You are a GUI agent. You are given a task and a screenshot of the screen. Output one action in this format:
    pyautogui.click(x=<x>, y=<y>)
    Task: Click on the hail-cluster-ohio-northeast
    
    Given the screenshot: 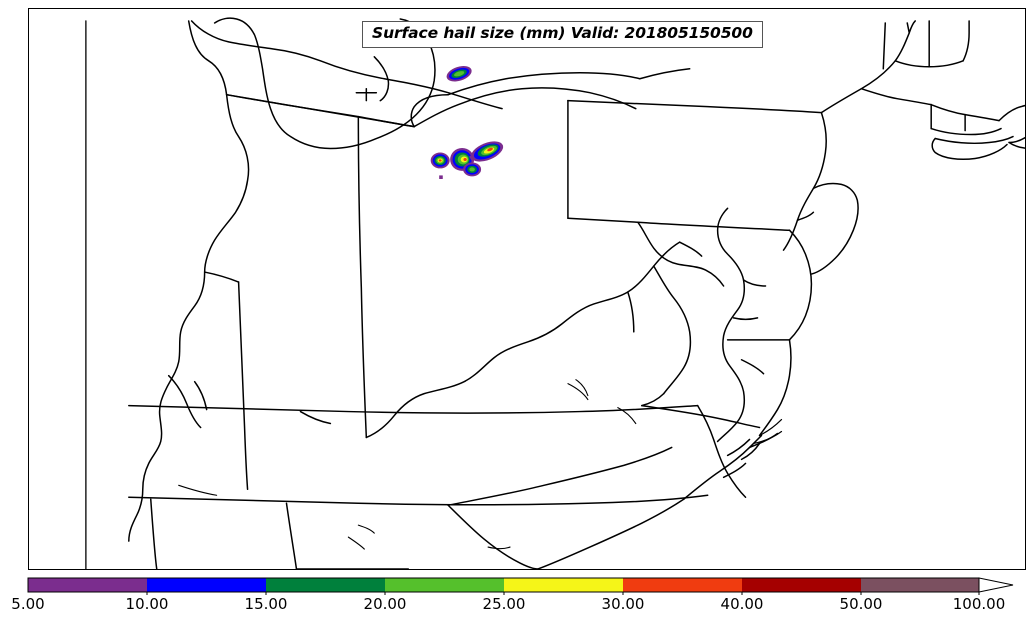 What is the action you would take?
    pyautogui.click(x=487, y=151)
    